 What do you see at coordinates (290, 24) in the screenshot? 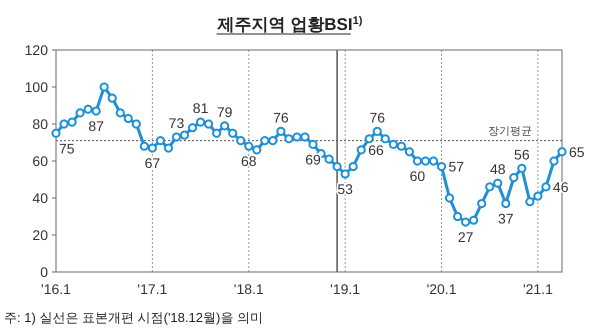
I see `title: 제주지역 업황BSI$^{1)}$` at bounding box center [290, 24].